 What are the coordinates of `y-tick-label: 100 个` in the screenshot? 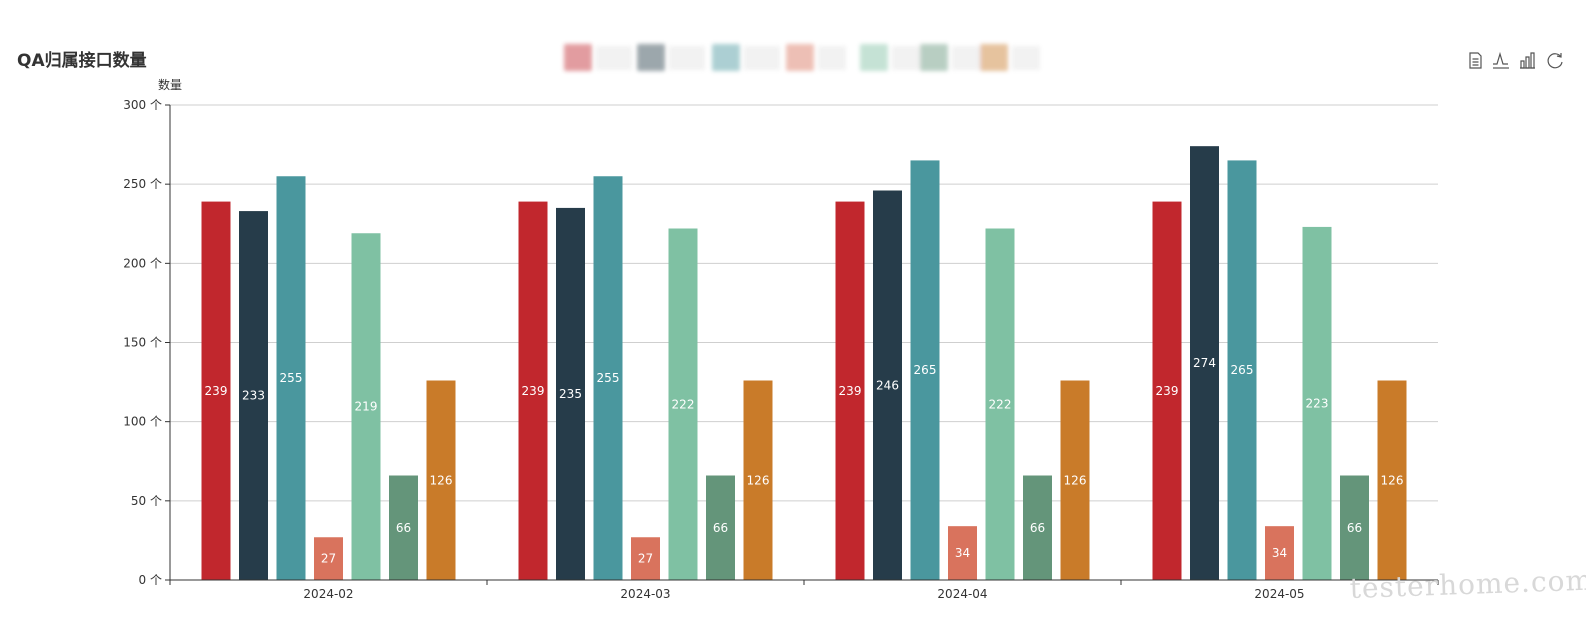 It's located at (142, 422).